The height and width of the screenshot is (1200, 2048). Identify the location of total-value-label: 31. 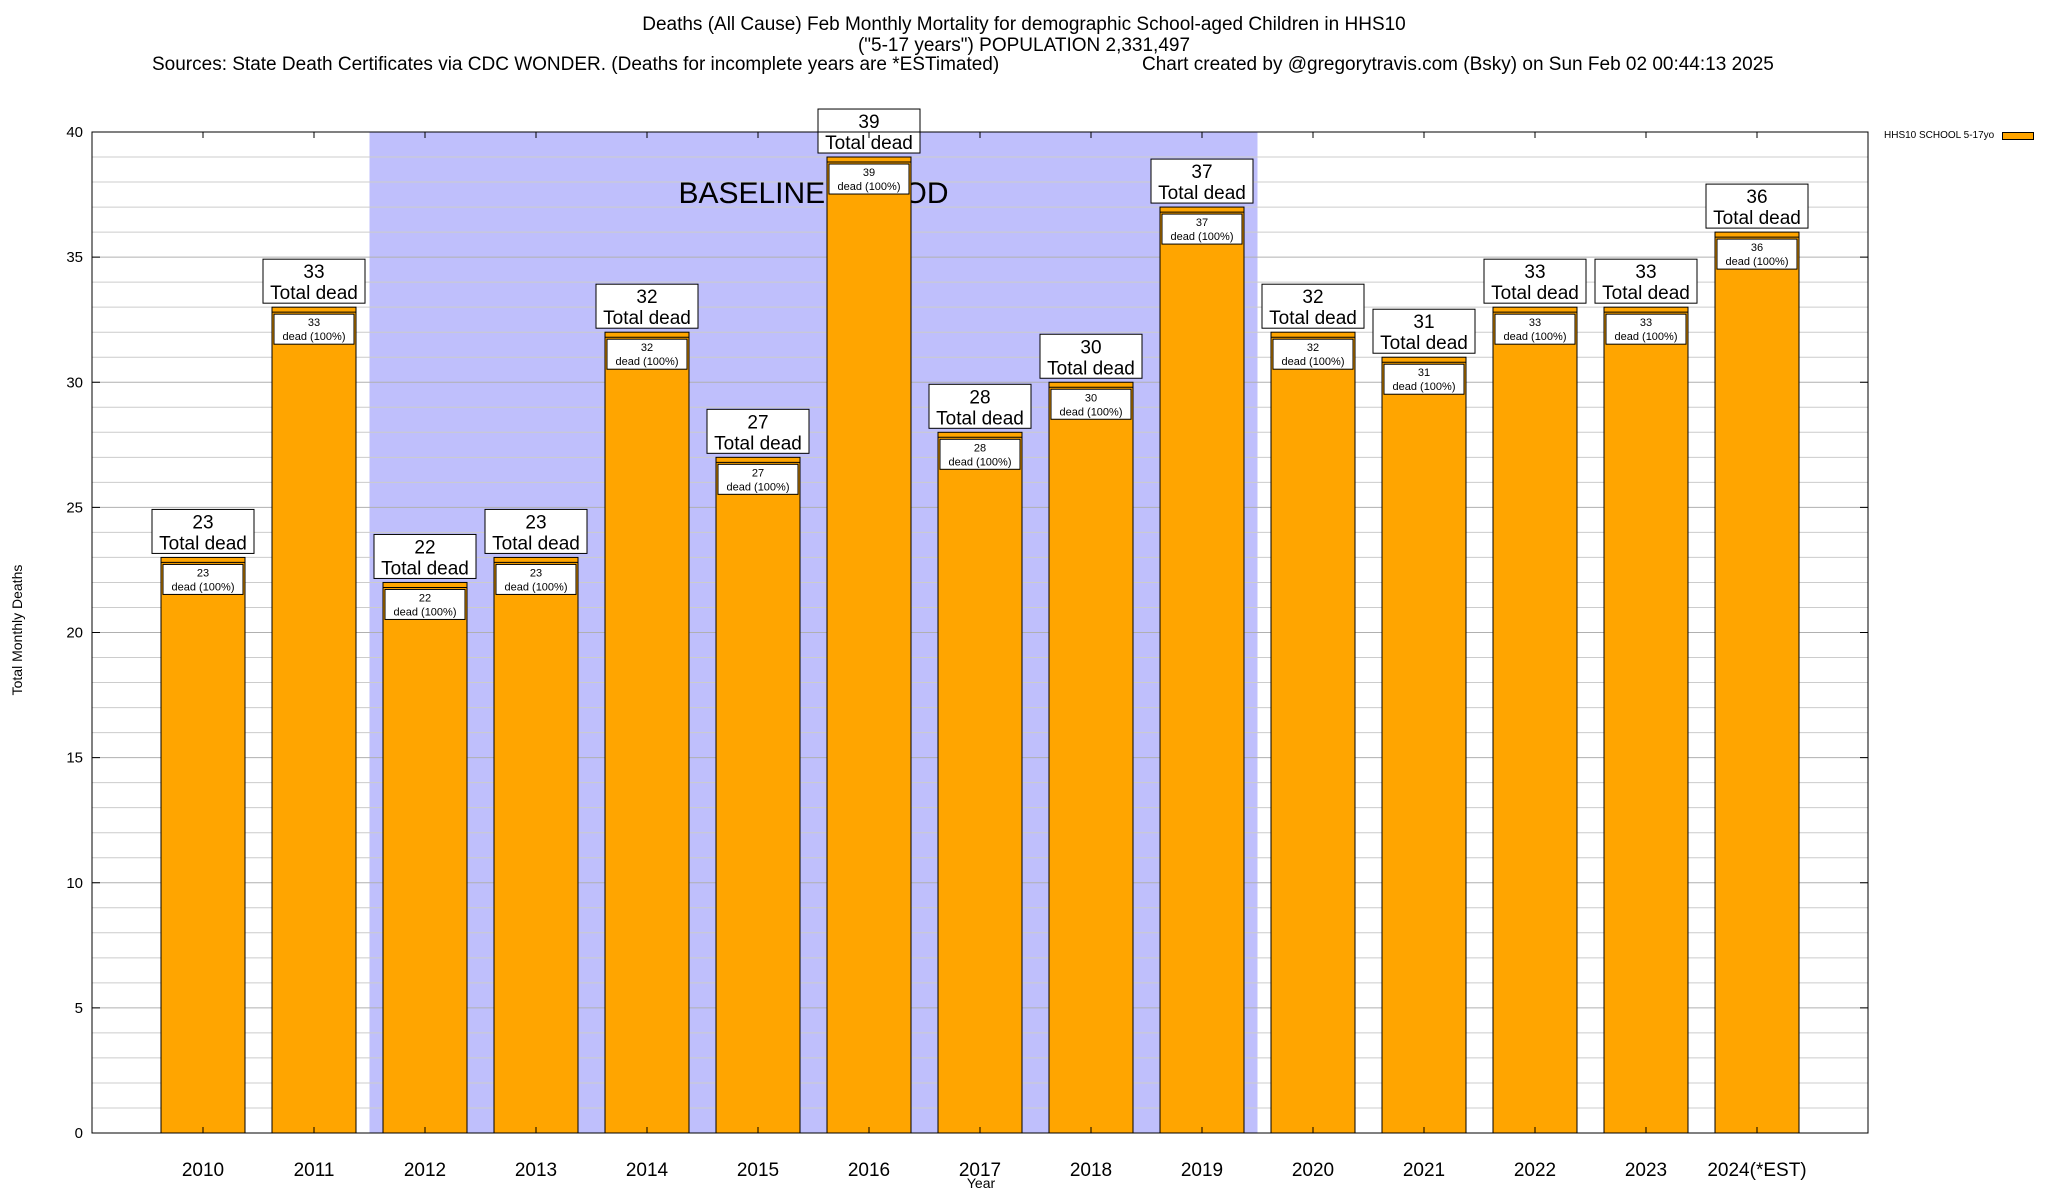
(1423, 322).